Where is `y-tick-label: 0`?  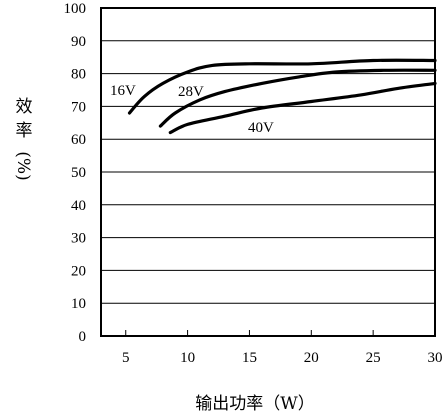 y-tick-label: 0 is located at coordinates (83, 337).